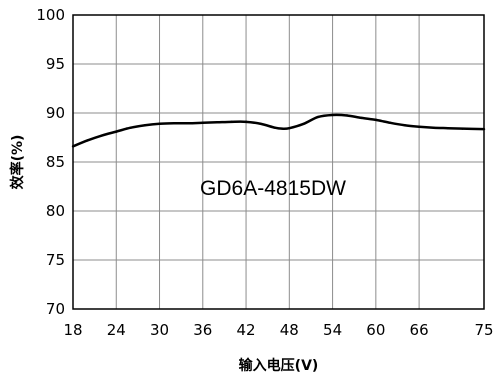  Describe the element at coordinates (279, 365) in the screenshot. I see `x-axis-title: 输入电压(V)` at that location.